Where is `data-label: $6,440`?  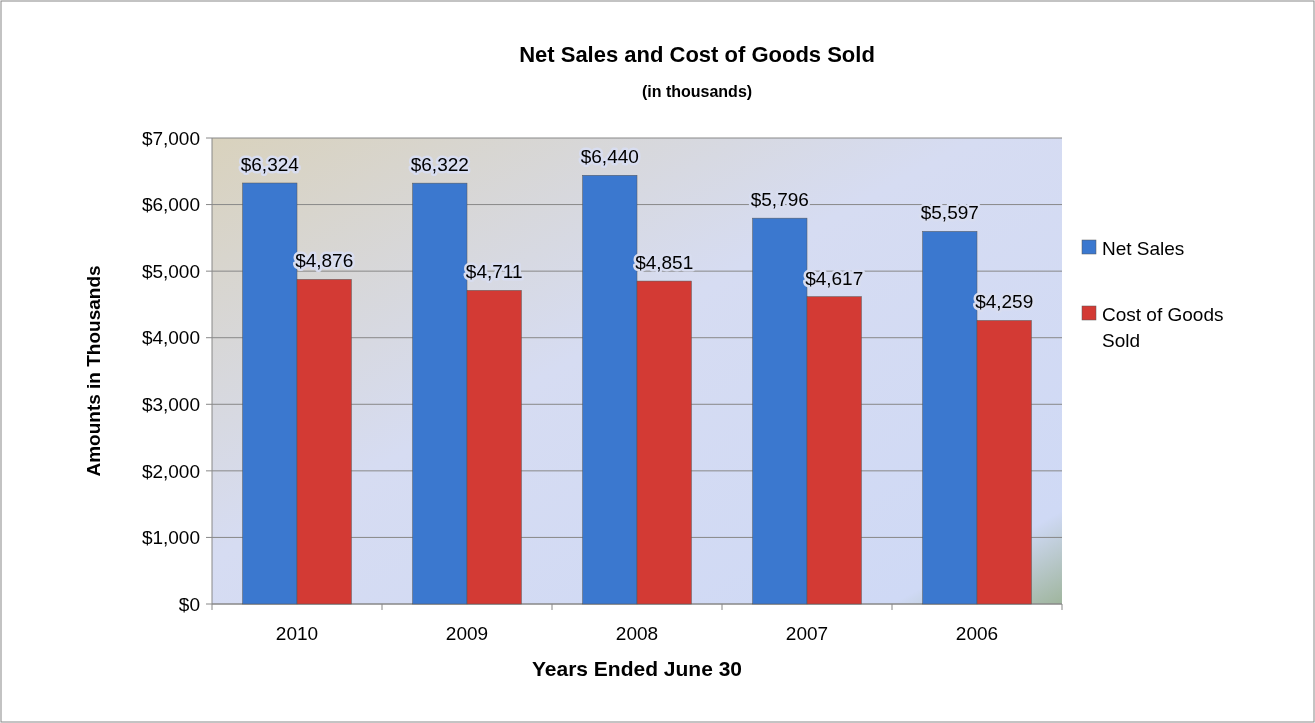
data-label: $6,440 is located at coordinates (609, 157).